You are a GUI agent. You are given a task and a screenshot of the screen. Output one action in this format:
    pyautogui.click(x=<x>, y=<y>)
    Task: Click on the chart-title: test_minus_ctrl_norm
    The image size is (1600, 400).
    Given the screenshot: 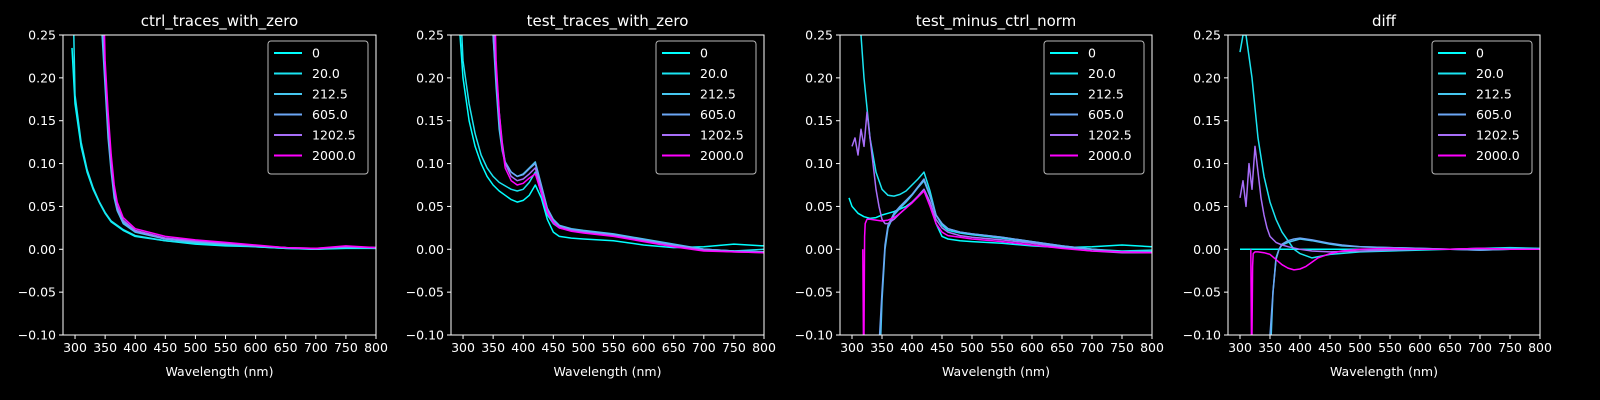 What is the action you would take?
    pyautogui.click(x=996, y=21)
    